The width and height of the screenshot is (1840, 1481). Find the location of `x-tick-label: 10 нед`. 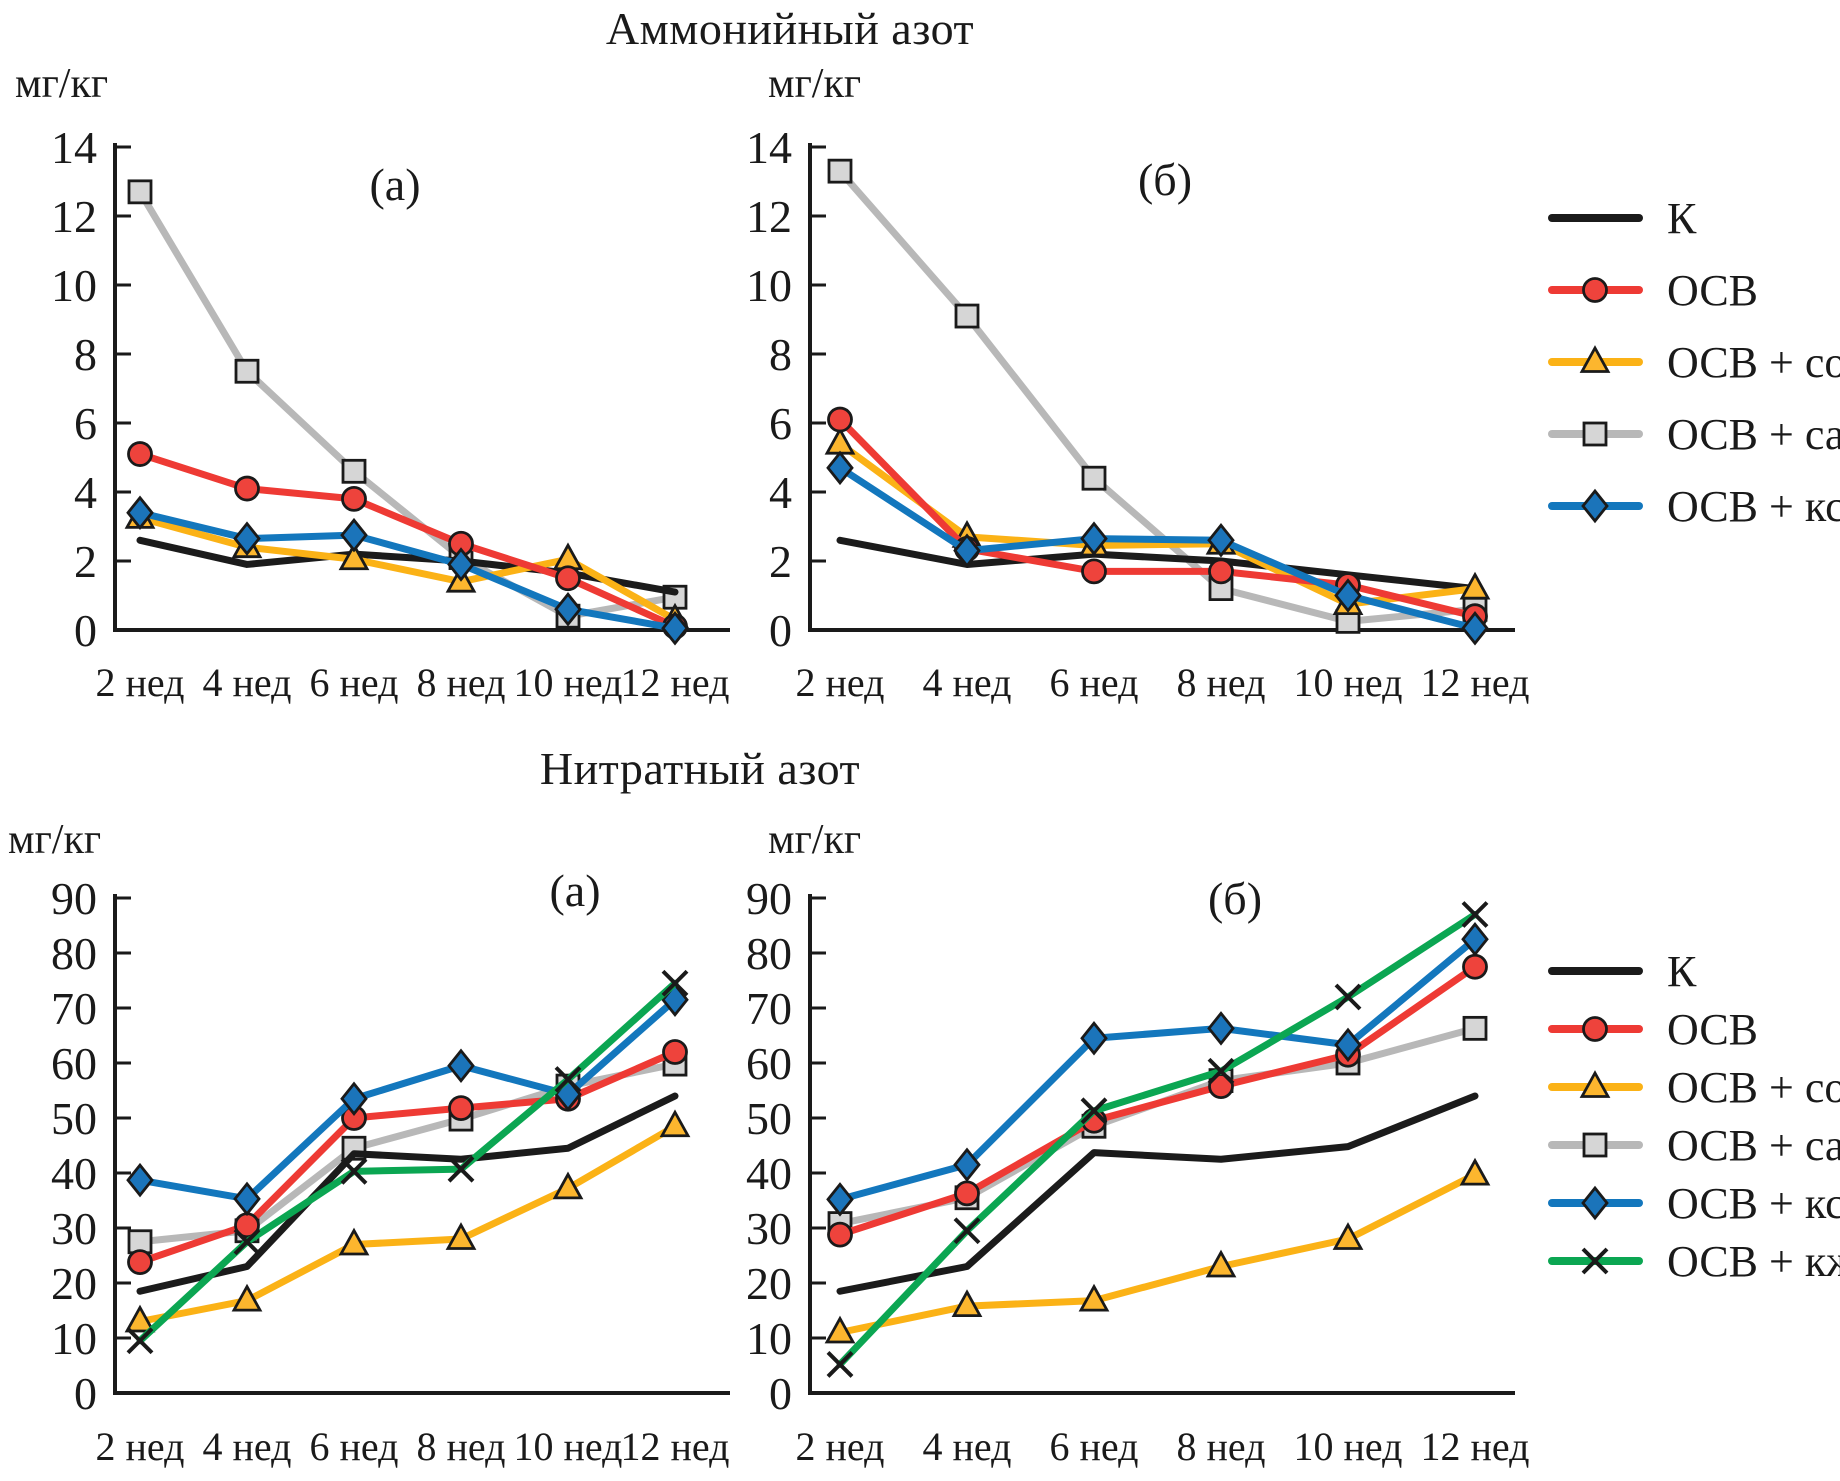

x-tick-label: 10 нед is located at coordinates (1348, 1446).